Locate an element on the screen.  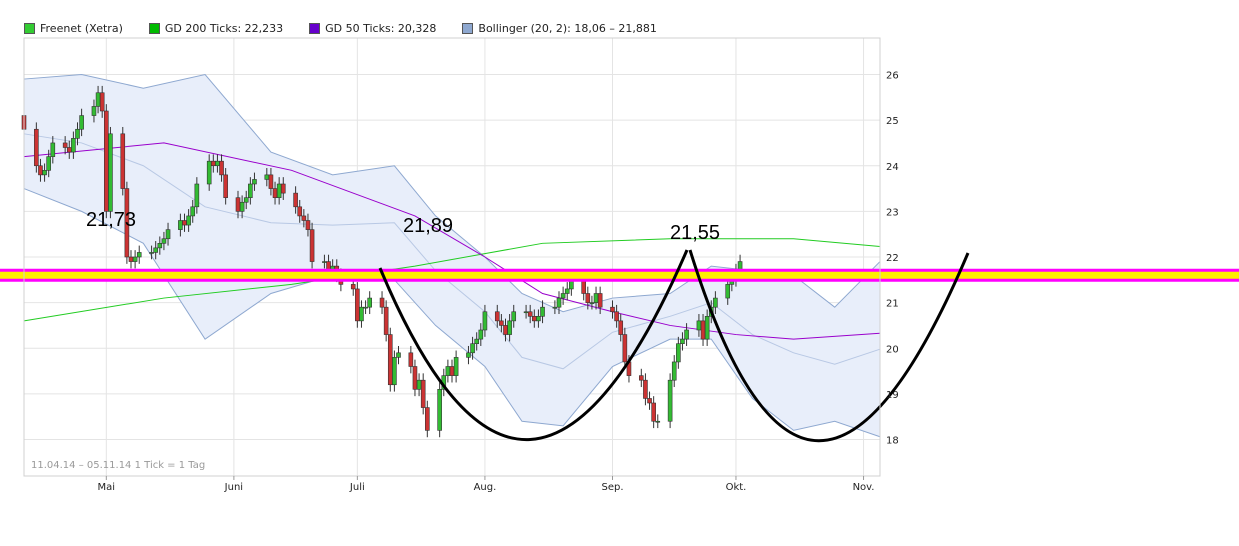
y-axis: 18 19 20 21 22 23 24 25 26 is located at coordinates (892, 259).